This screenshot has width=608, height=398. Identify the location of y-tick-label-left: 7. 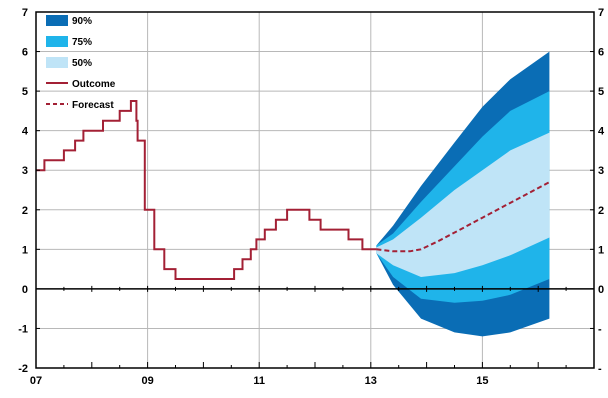
(25, 13).